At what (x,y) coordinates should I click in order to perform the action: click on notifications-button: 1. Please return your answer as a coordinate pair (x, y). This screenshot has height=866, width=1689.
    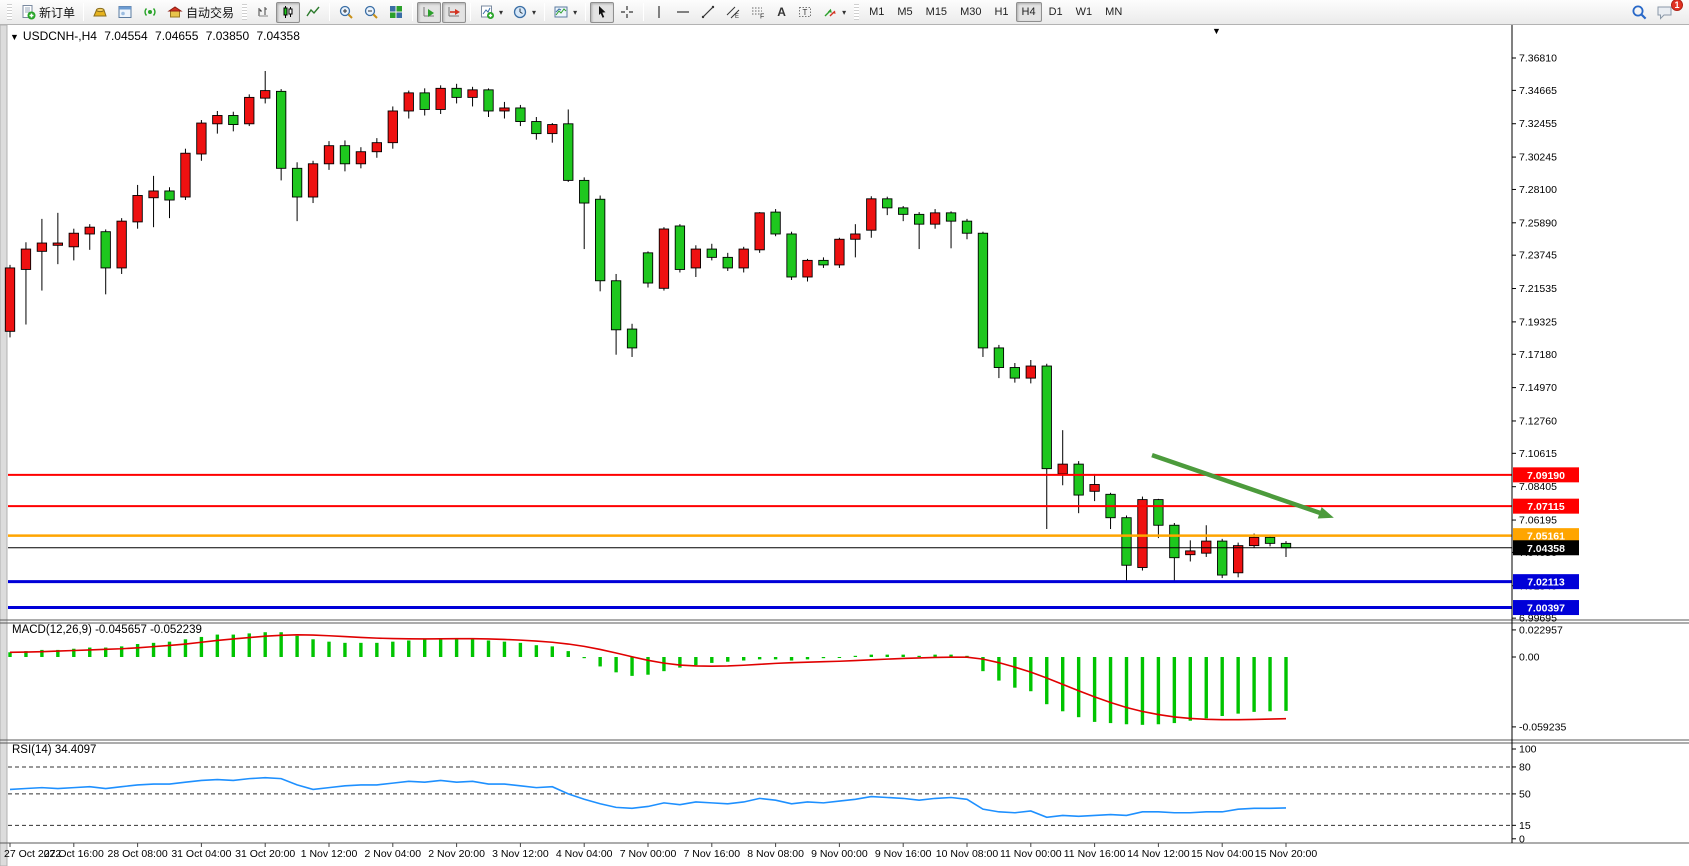
    Looking at the image, I should click on (1667, 11).